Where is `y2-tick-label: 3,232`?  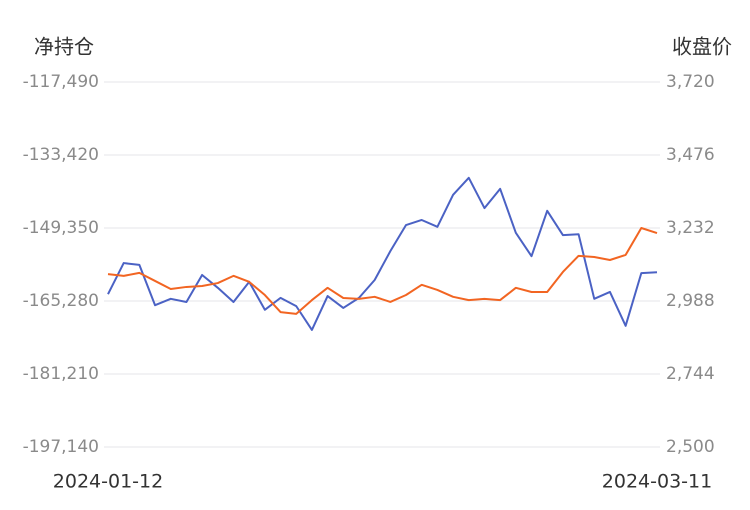 y2-tick-label: 3,232 is located at coordinates (690, 228).